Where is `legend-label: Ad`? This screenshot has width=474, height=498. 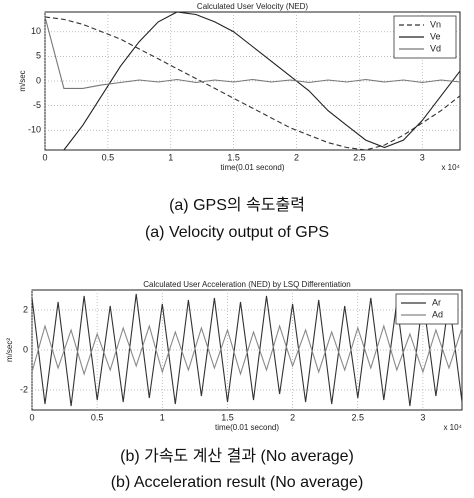 legend-label: Ad is located at coordinates (437, 314).